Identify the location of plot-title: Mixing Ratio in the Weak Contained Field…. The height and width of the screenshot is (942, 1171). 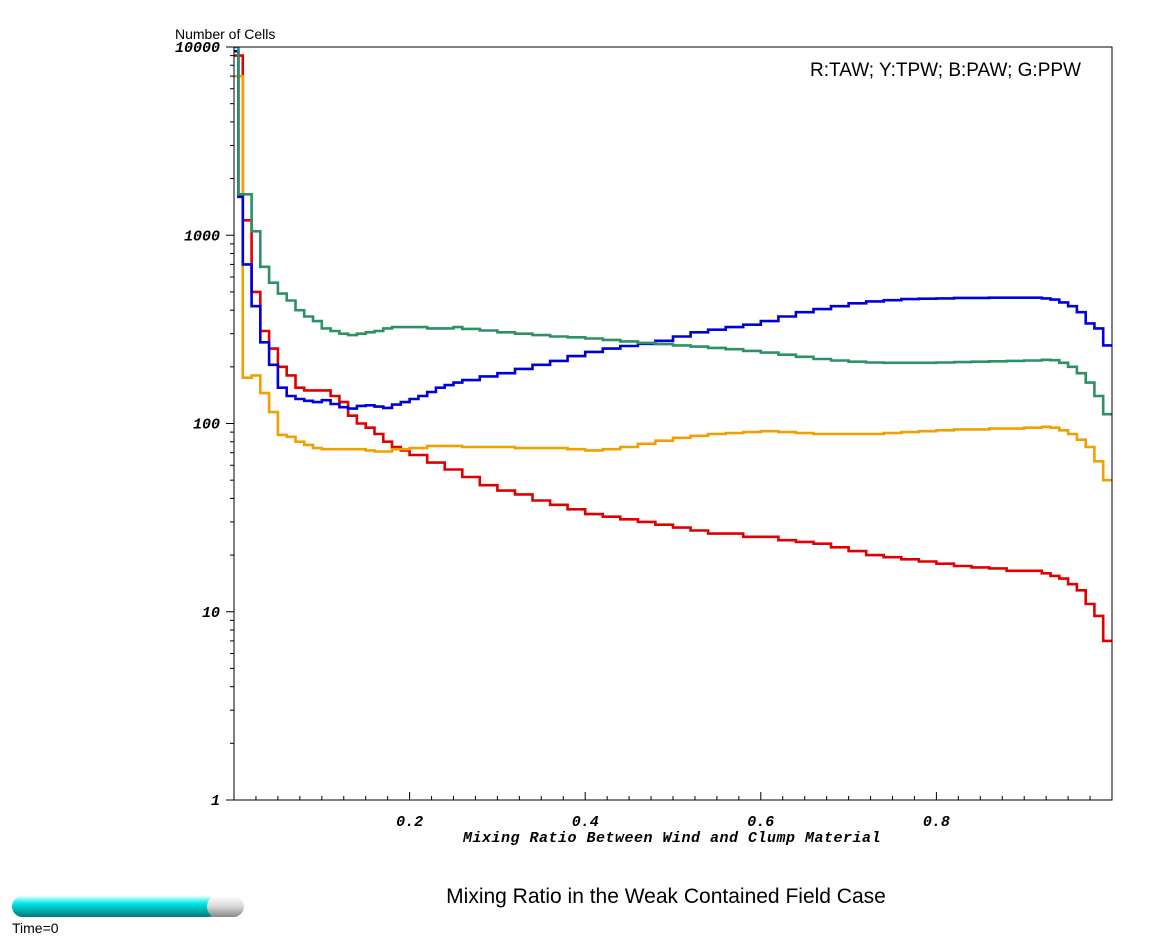
(666, 896).